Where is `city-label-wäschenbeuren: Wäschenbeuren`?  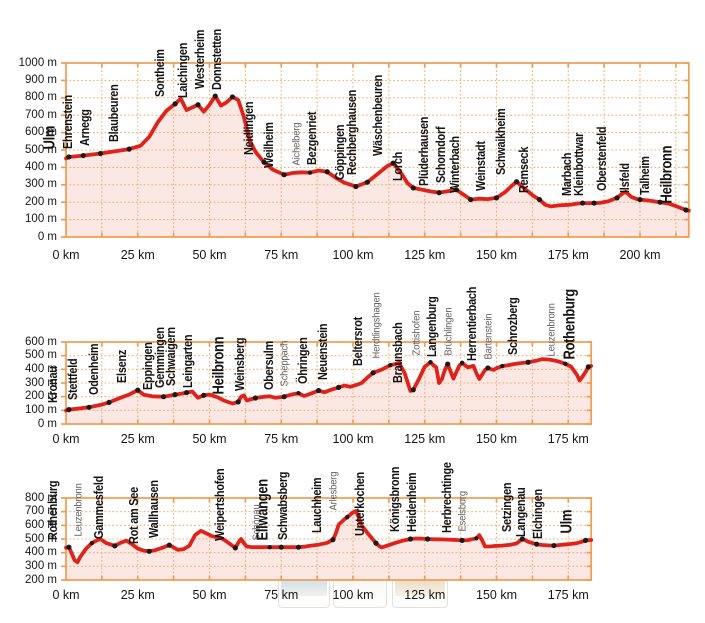 city-label-wäschenbeuren: Wäschenbeuren is located at coordinates (377, 115).